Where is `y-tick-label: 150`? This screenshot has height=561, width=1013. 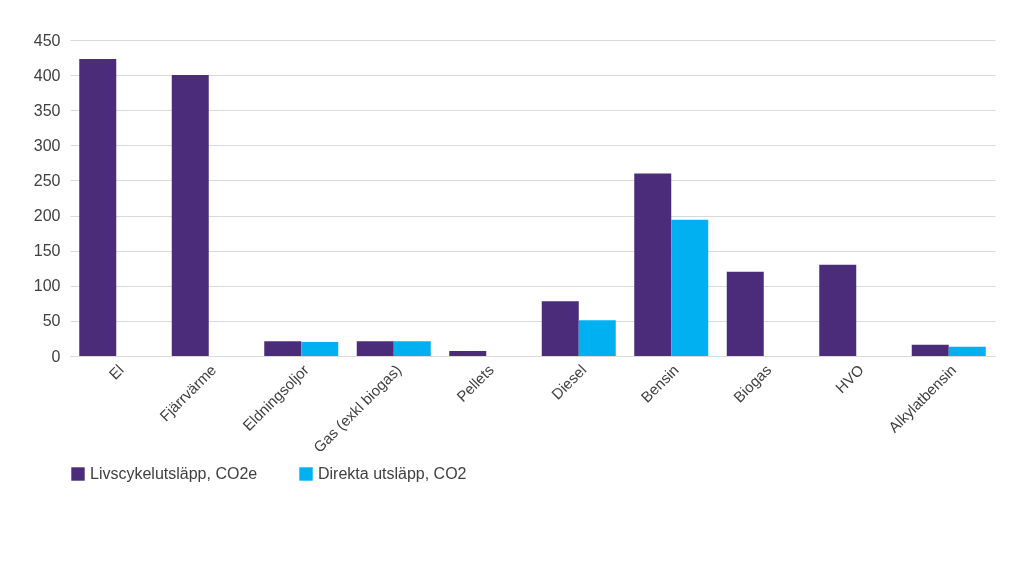 y-tick-label: 150 is located at coordinates (47, 251).